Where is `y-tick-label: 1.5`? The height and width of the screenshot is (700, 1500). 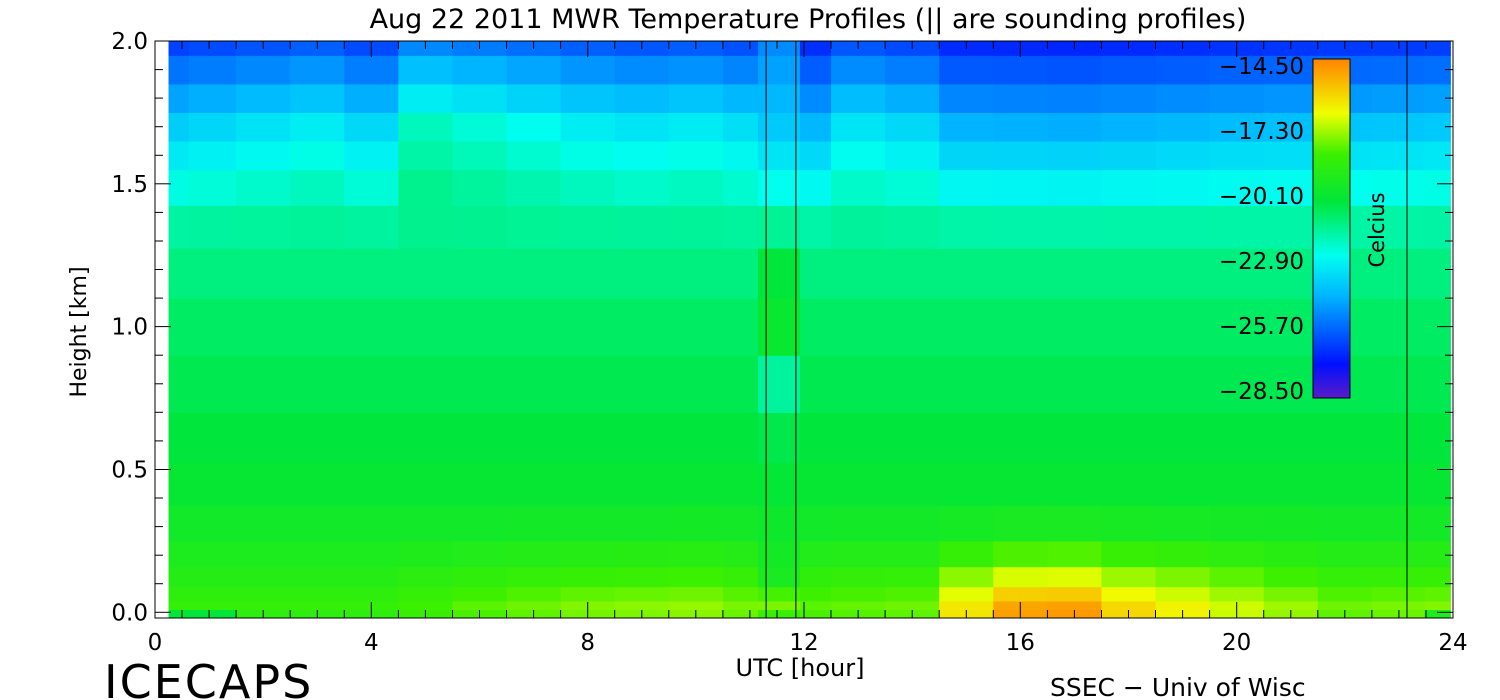
y-tick-label: 1.5 is located at coordinates (129, 185).